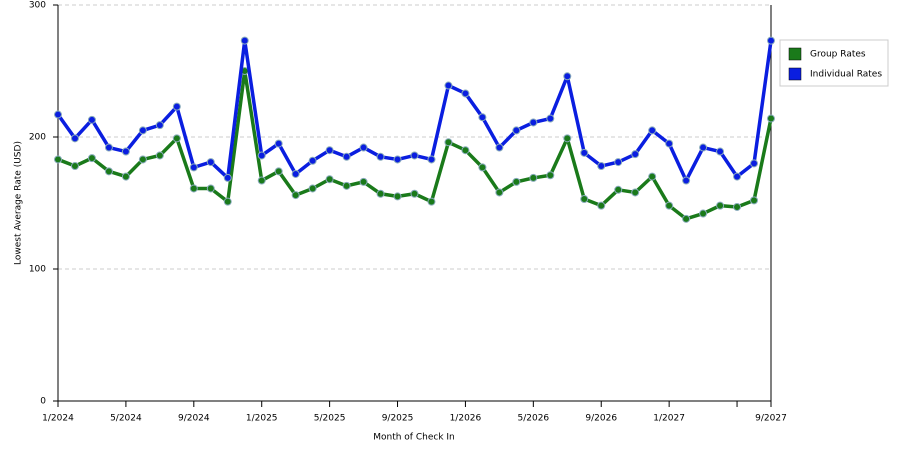 This screenshot has height=450, width=900. Describe the element at coordinates (43, 402) in the screenshot. I see `y-tick-label: 0` at that location.